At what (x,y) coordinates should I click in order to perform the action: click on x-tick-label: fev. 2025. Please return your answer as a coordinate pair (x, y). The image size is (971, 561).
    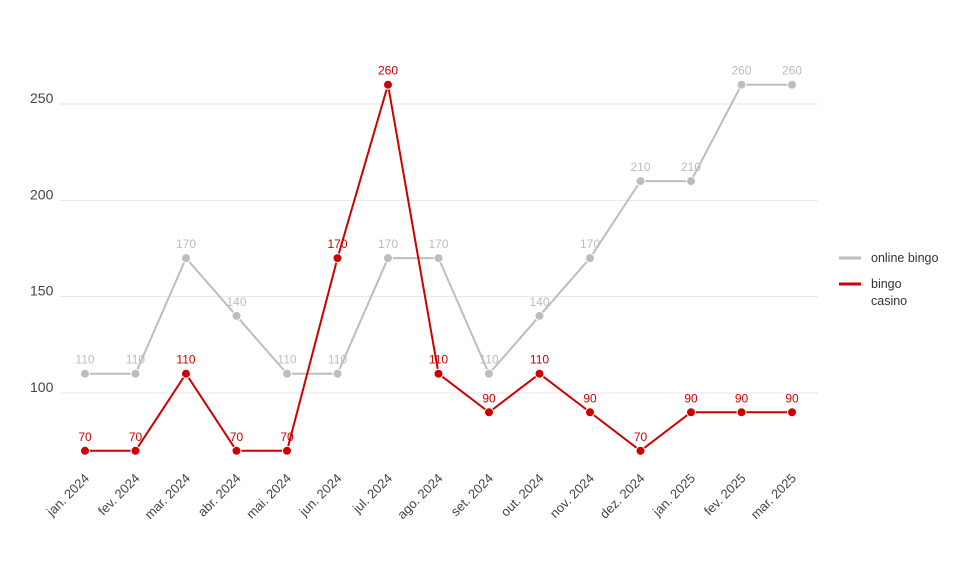
    Looking at the image, I should click on (725, 495).